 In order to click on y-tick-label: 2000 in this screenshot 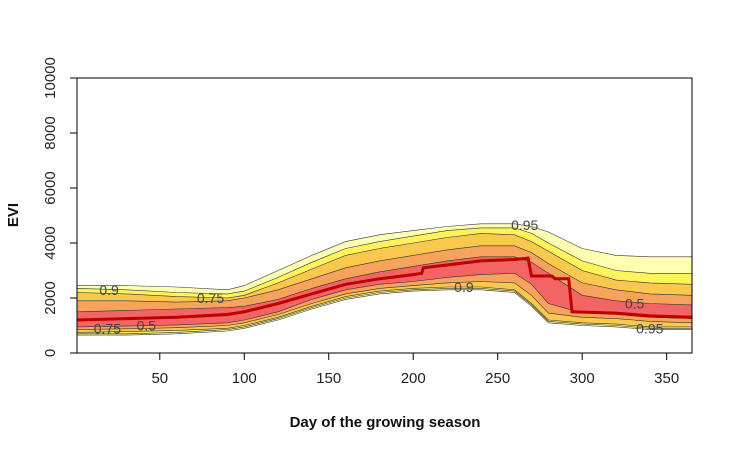, I will do `click(50, 297)`.